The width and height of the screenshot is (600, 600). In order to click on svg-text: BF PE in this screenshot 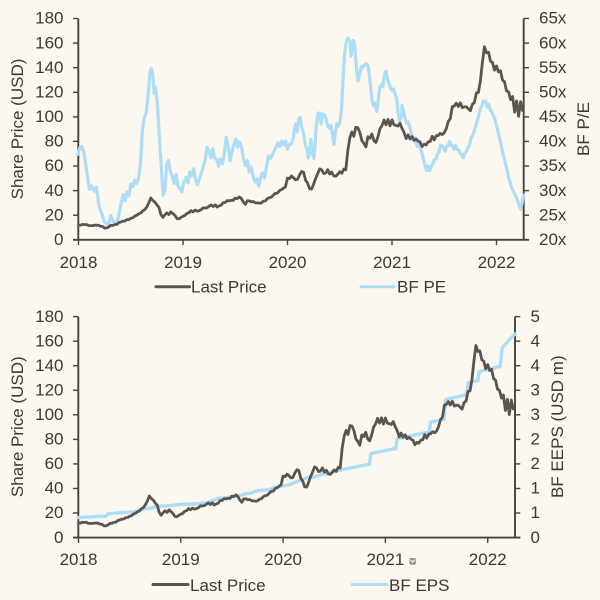, I will do `click(421, 286)`.